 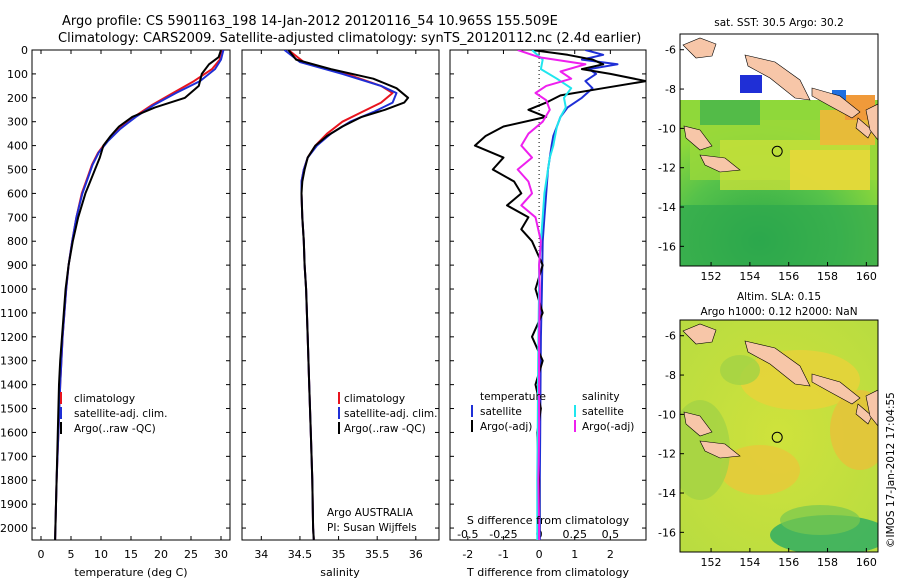 I want to click on depth-tick-label: 900, so click(x=17, y=265).